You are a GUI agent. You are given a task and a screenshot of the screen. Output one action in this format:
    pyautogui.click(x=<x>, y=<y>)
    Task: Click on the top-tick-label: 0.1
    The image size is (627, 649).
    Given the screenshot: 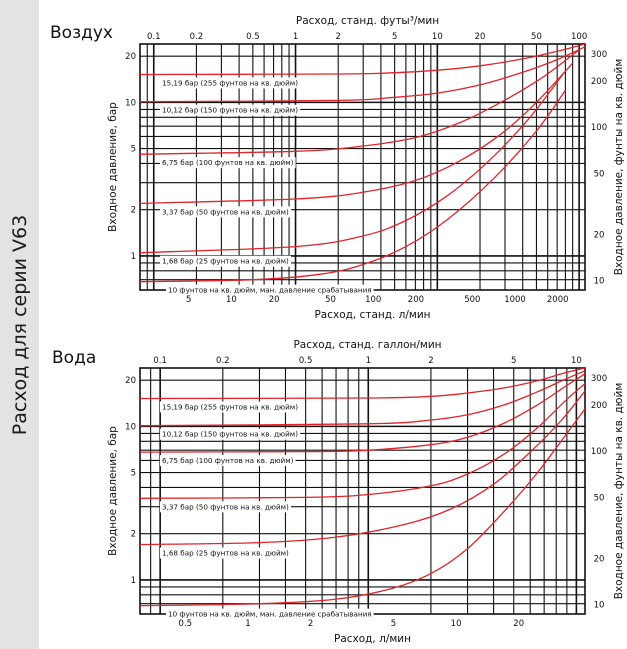 What is the action you would take?
    pyautogui.click(x=154, y=37)
    